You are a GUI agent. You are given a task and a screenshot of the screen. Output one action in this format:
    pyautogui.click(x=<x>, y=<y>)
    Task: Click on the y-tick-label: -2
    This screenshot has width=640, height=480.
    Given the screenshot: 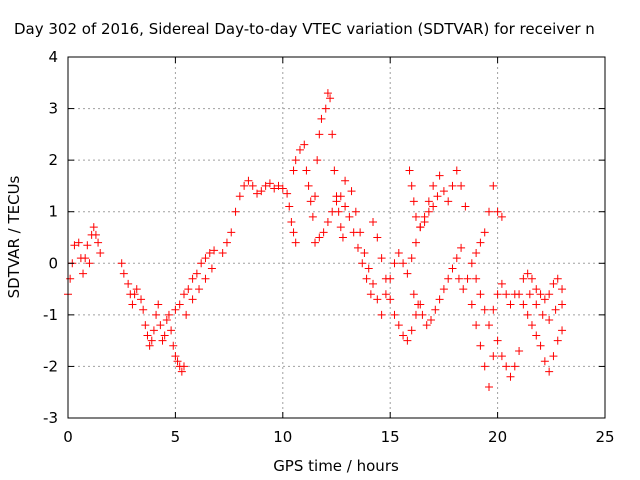 What is the action you would take?
    pyautogui.click(x=50, y=366)
    